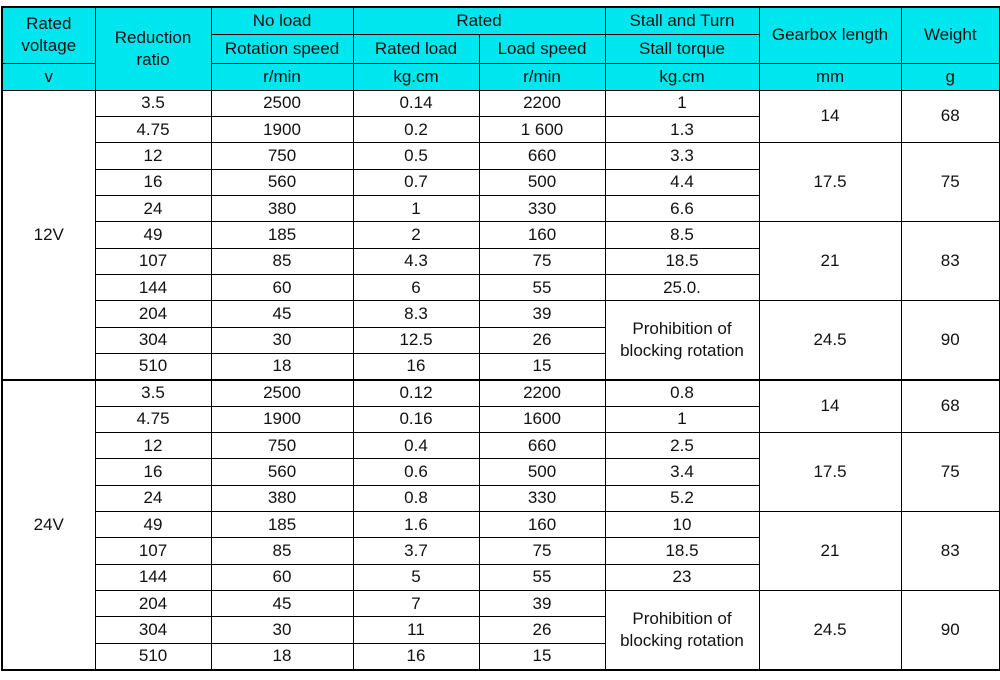 This screenshot has width=1000, height=680. Describe the element at coordinates (416, 551) in the screenshot. I see `data-cell: 3.7` at that location.